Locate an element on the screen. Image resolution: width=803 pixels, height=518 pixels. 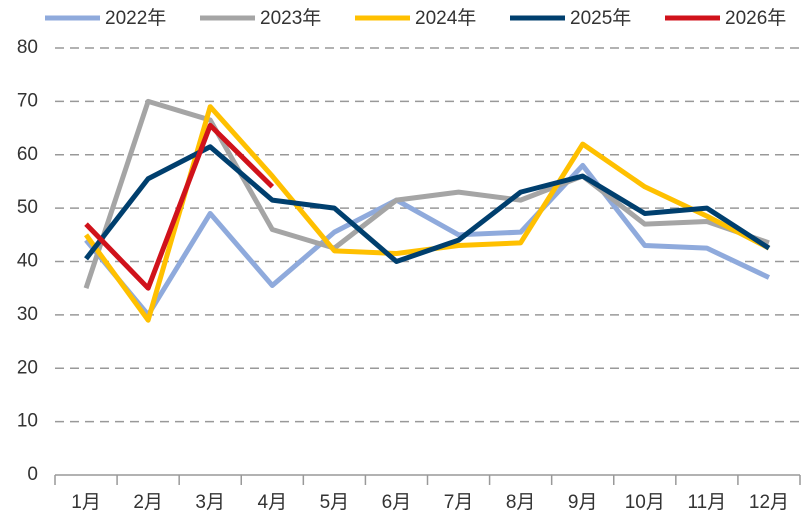
y-tick-label: 30 is located at coordinates (27, 314).